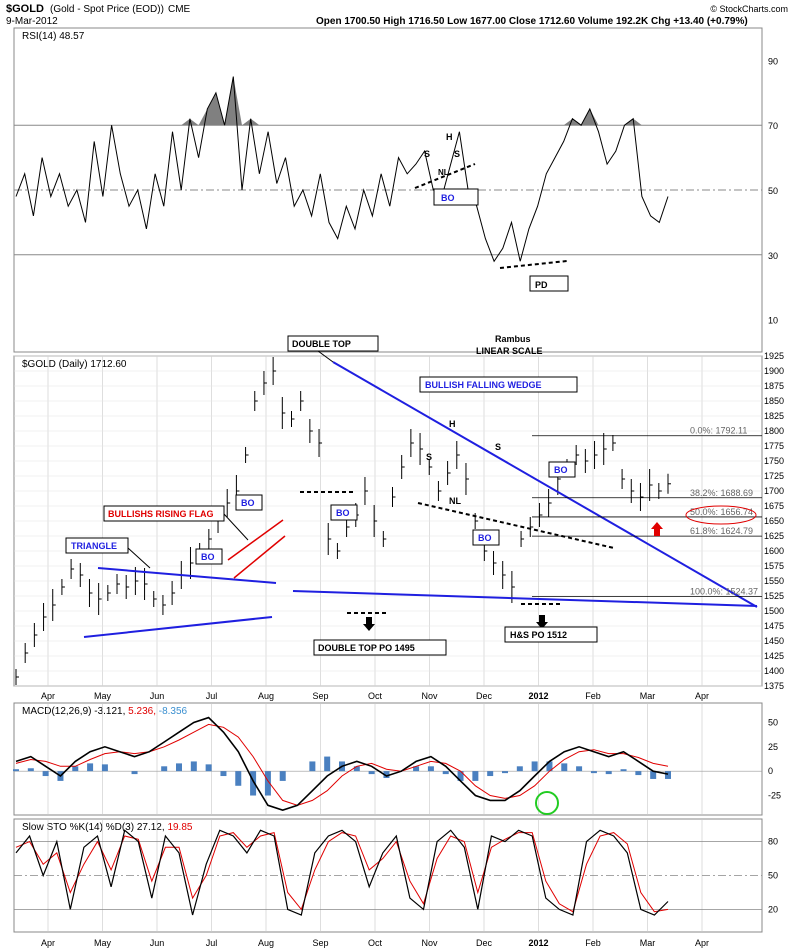 This screenshot has width=800, height=950. I want to click on sto-legend-d: 19.85, so click(179, 827).